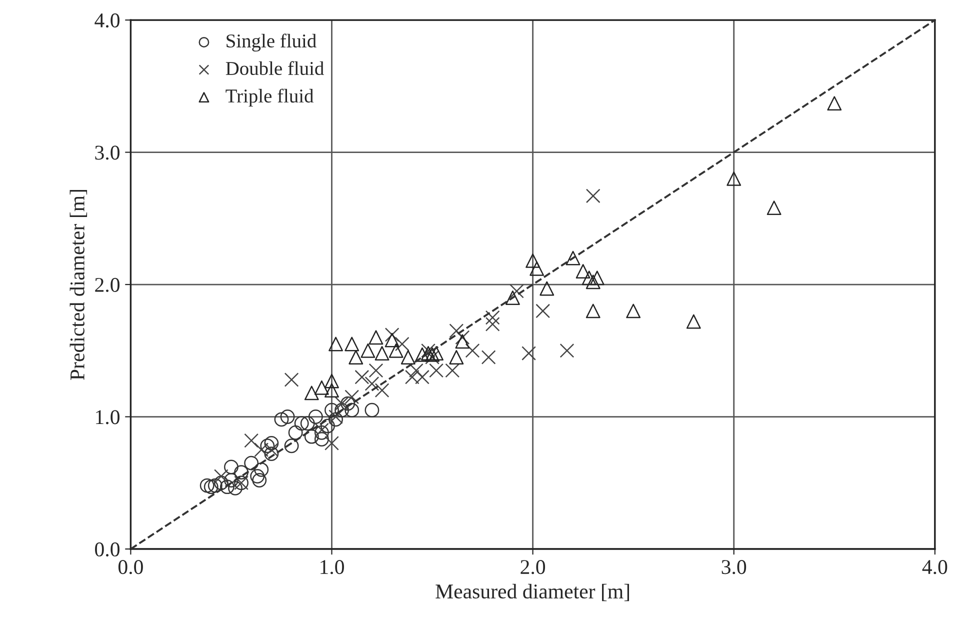 Image resolution: width=954 pixels, height=626 pixels. I want to click on y-tick-label: 0.0, so click(107, 549).